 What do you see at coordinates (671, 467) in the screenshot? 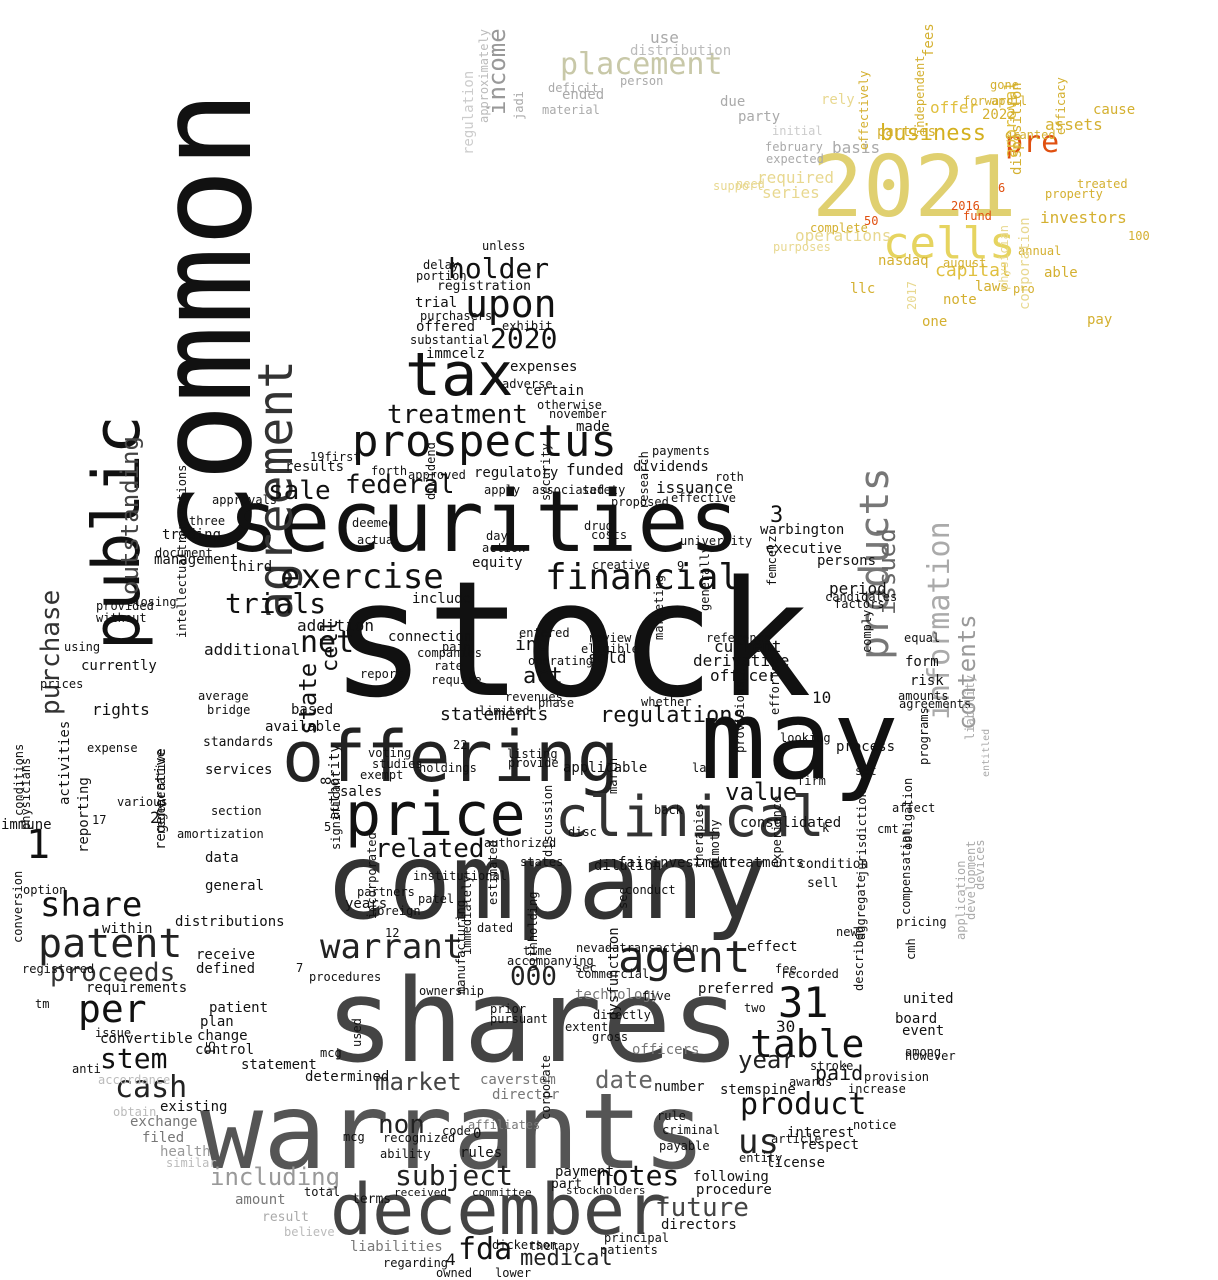
I see `cloud-word: dividends` at bounding box center [671, 467].